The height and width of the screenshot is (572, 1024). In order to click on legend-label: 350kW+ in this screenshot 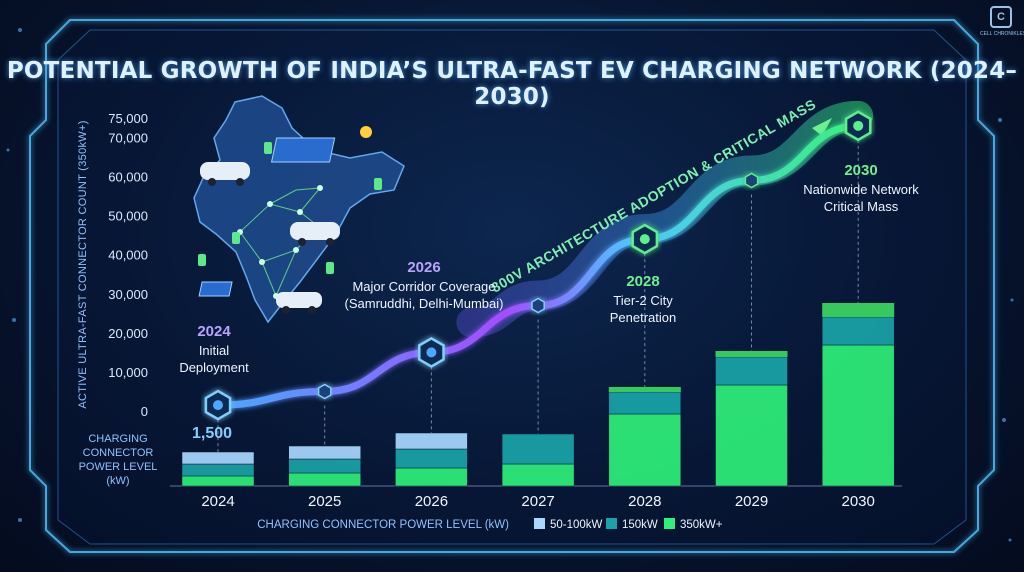, I will do `click(701, 525)`.